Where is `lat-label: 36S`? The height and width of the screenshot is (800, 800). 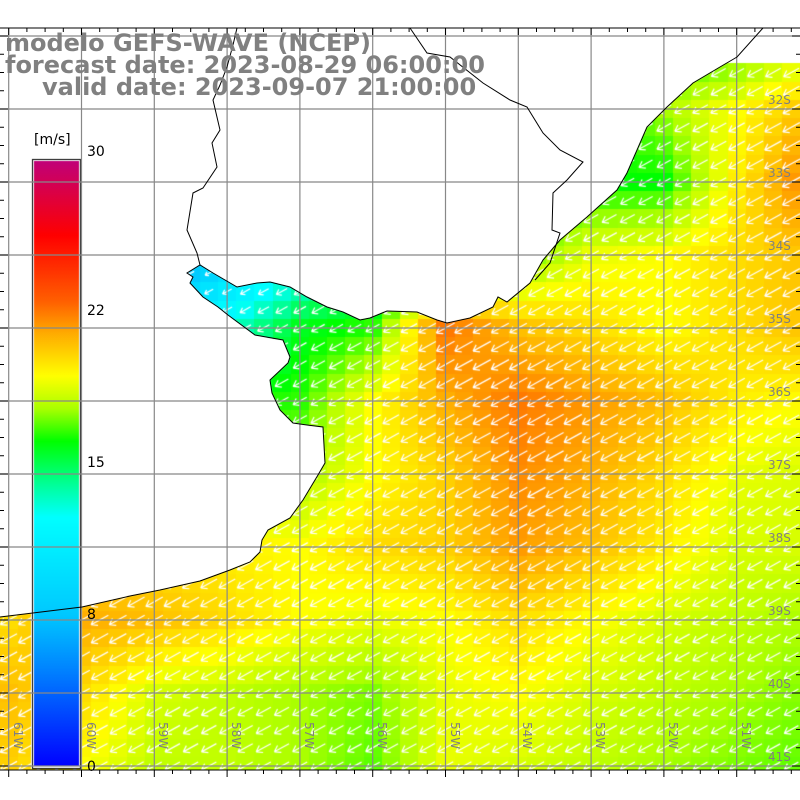
lat-label: 36S is located at coordinates (779, 392).